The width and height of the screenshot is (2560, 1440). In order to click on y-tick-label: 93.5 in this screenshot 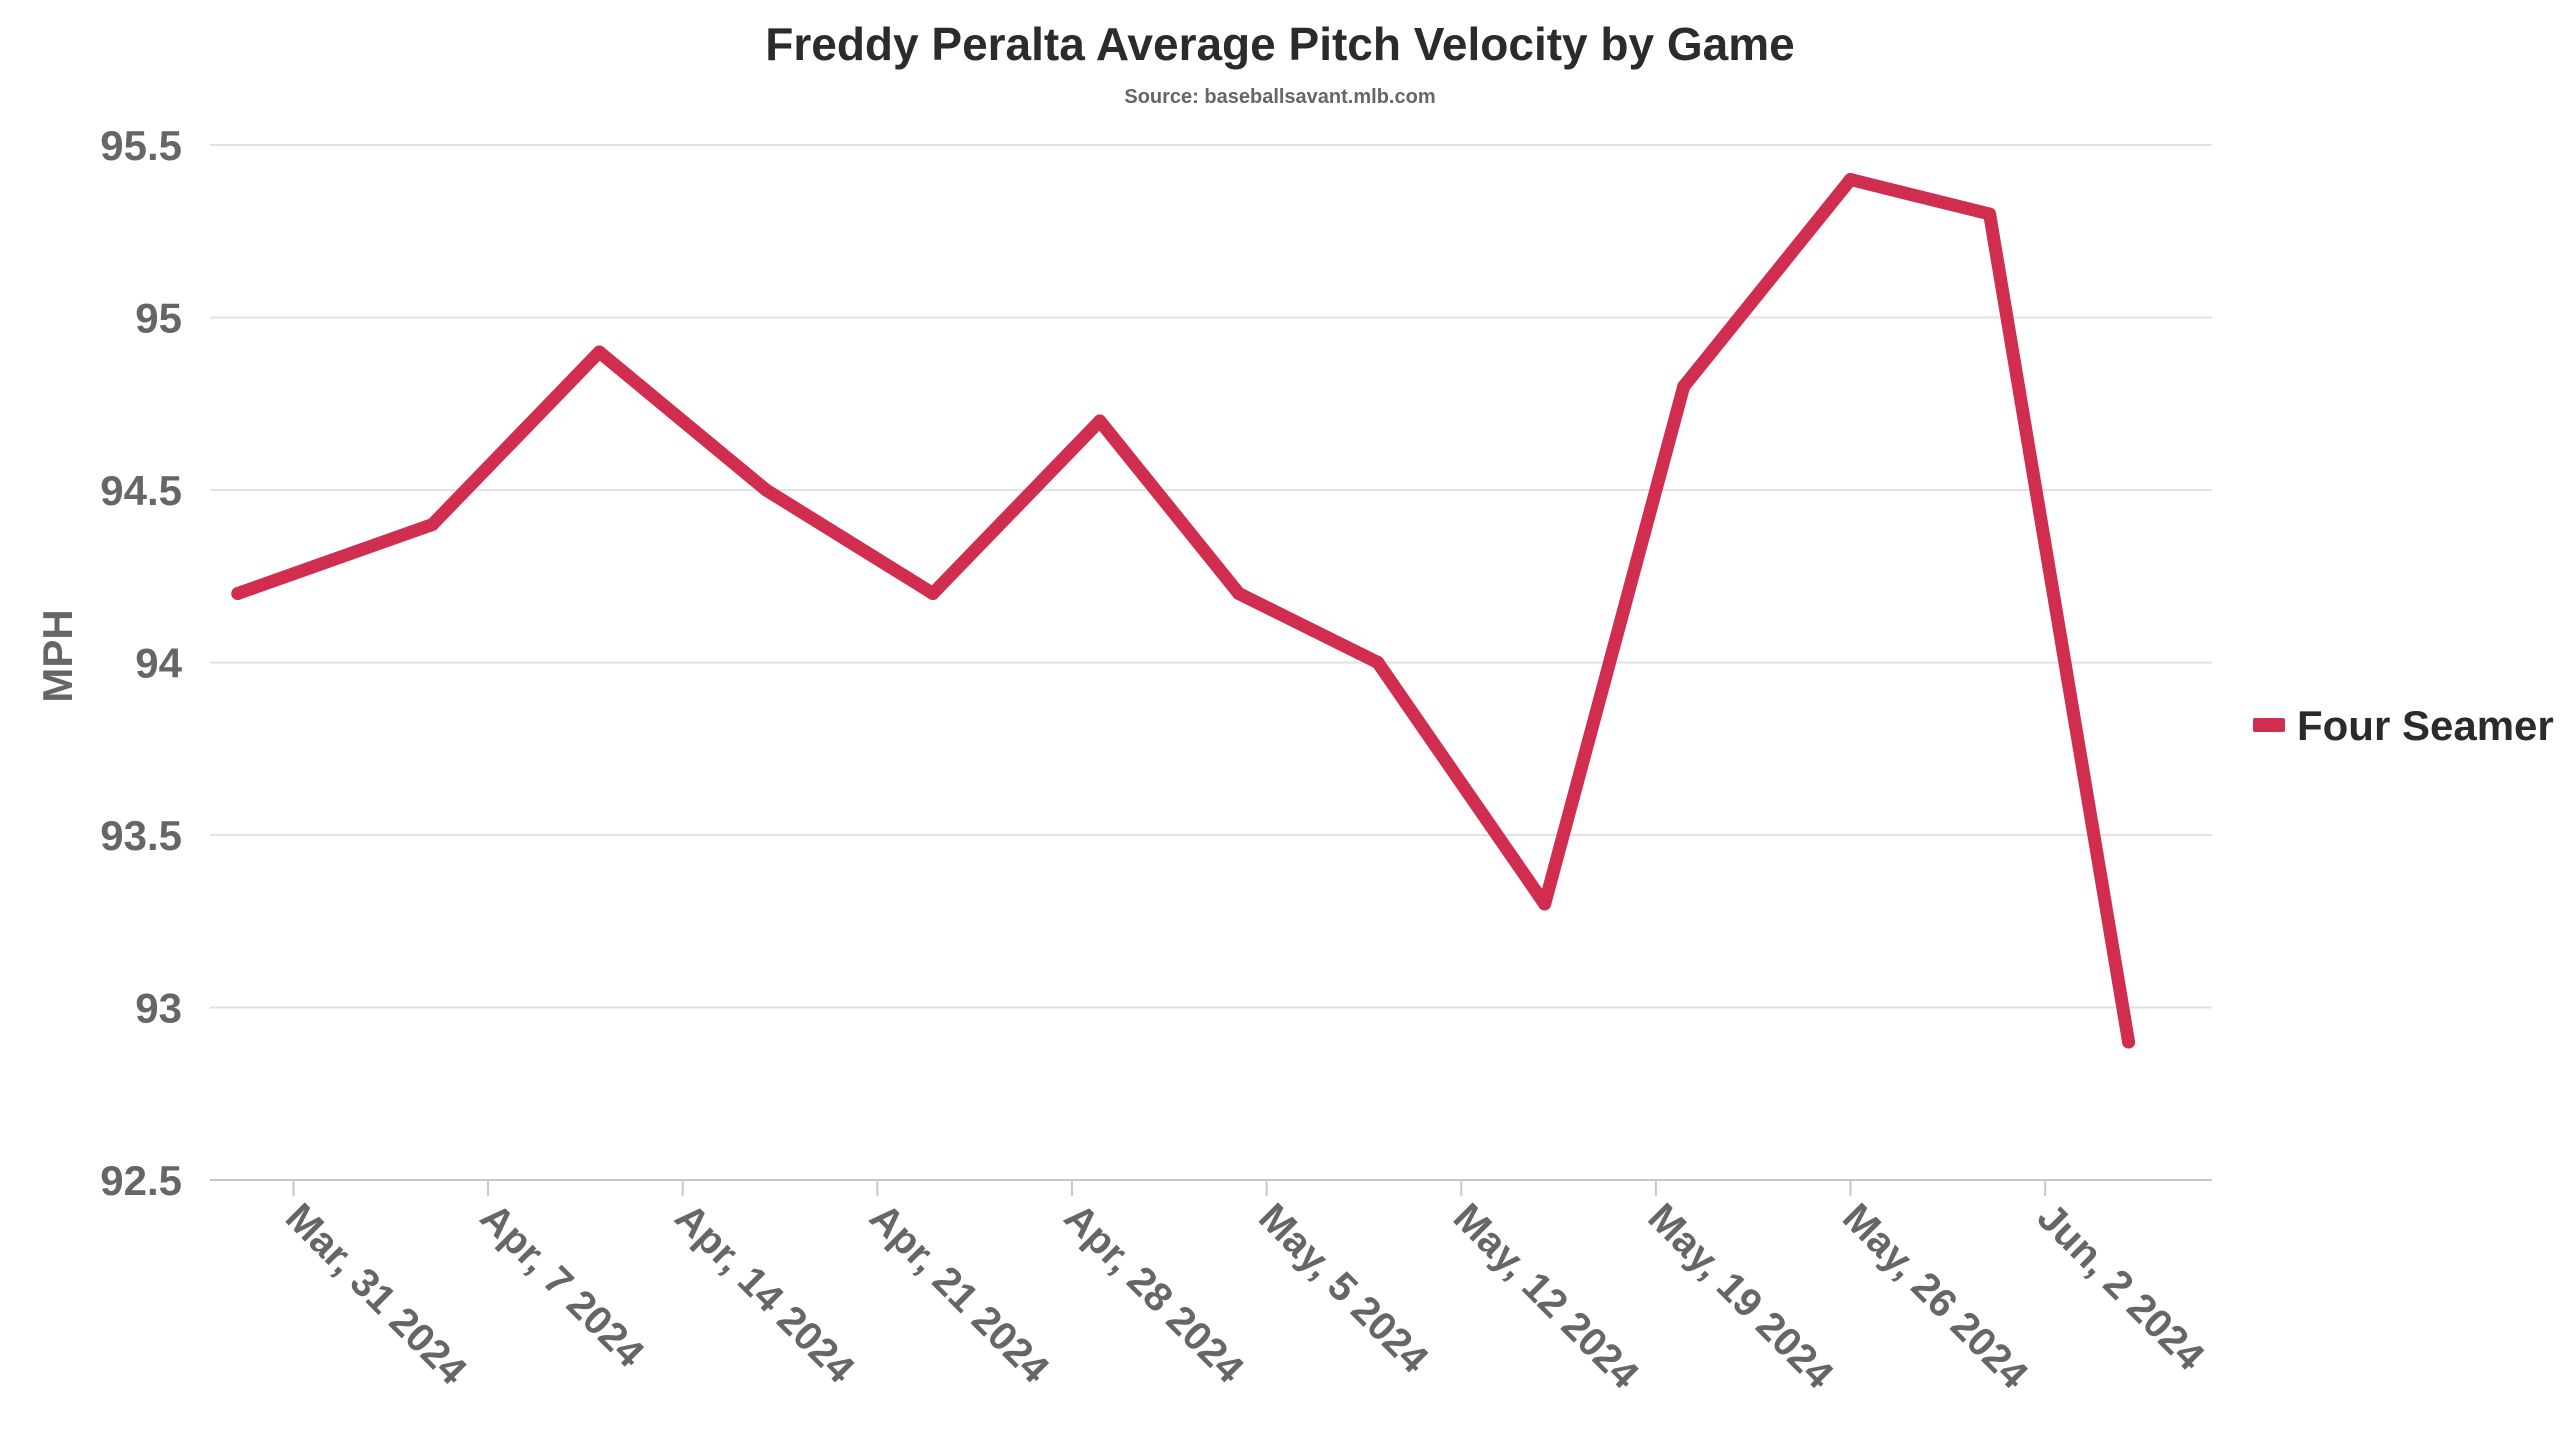, I will do `click(141, 835)`.